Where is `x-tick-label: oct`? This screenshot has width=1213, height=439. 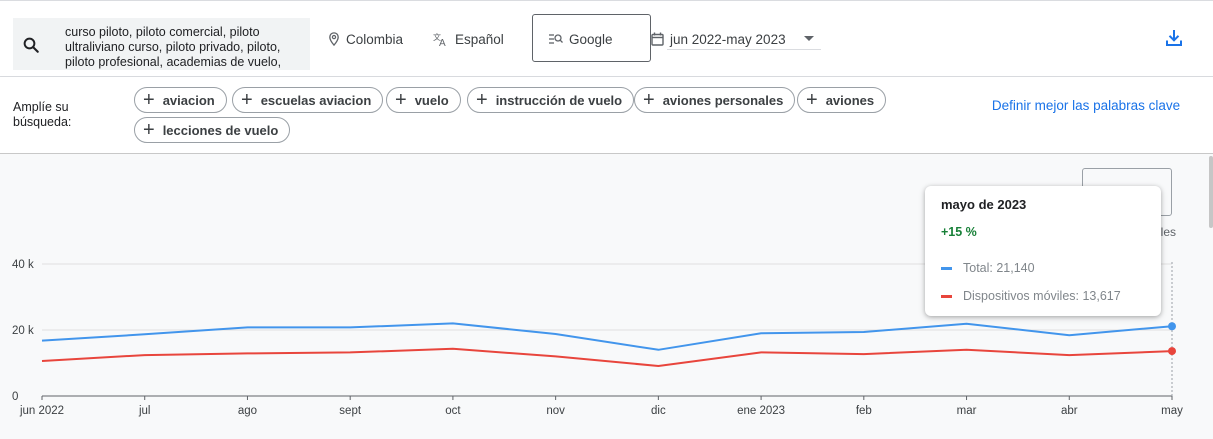 x-tick-label: oct is located at coordinates (453, 411).